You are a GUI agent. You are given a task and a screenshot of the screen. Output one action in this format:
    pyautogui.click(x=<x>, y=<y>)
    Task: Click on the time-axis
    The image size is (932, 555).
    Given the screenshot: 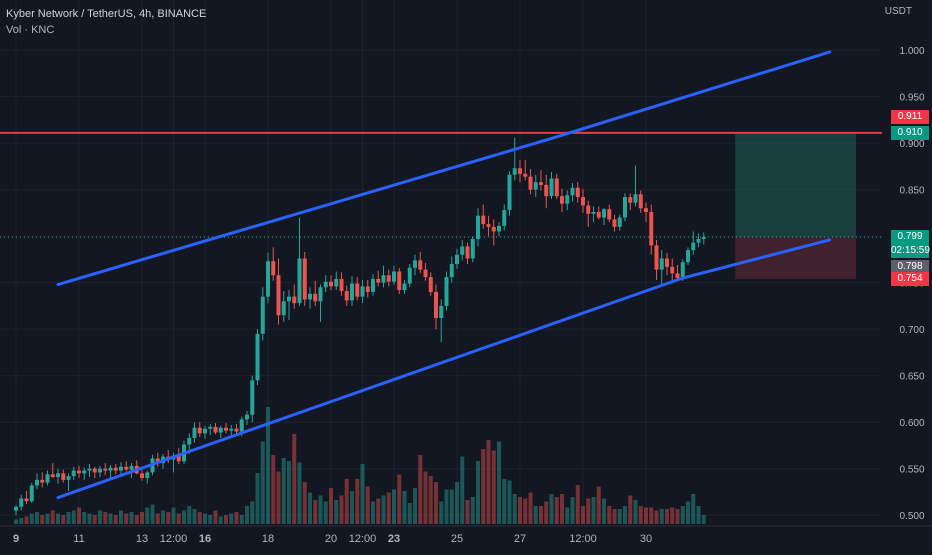 What is the action you would take?
    pyautogui.click(x=466, y=538)
    